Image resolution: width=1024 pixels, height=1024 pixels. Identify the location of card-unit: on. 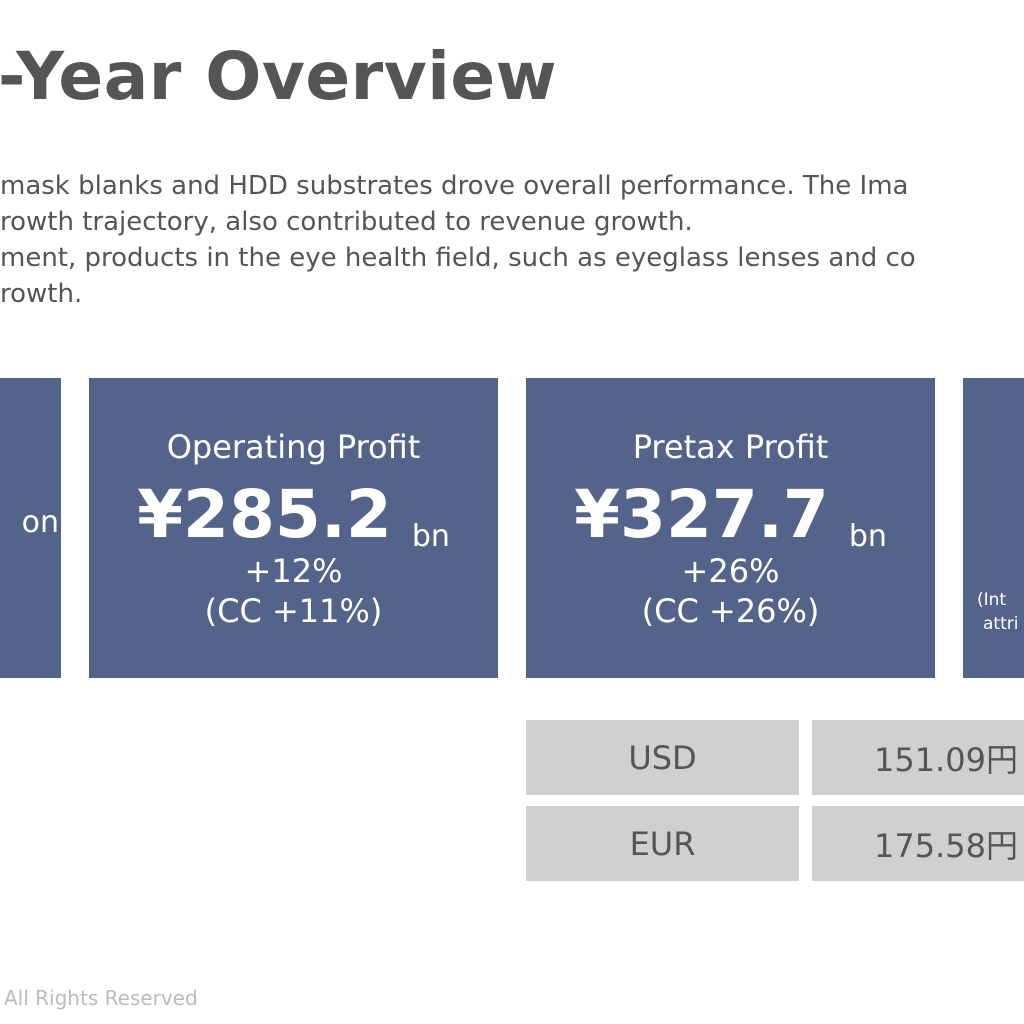
(40, 522).